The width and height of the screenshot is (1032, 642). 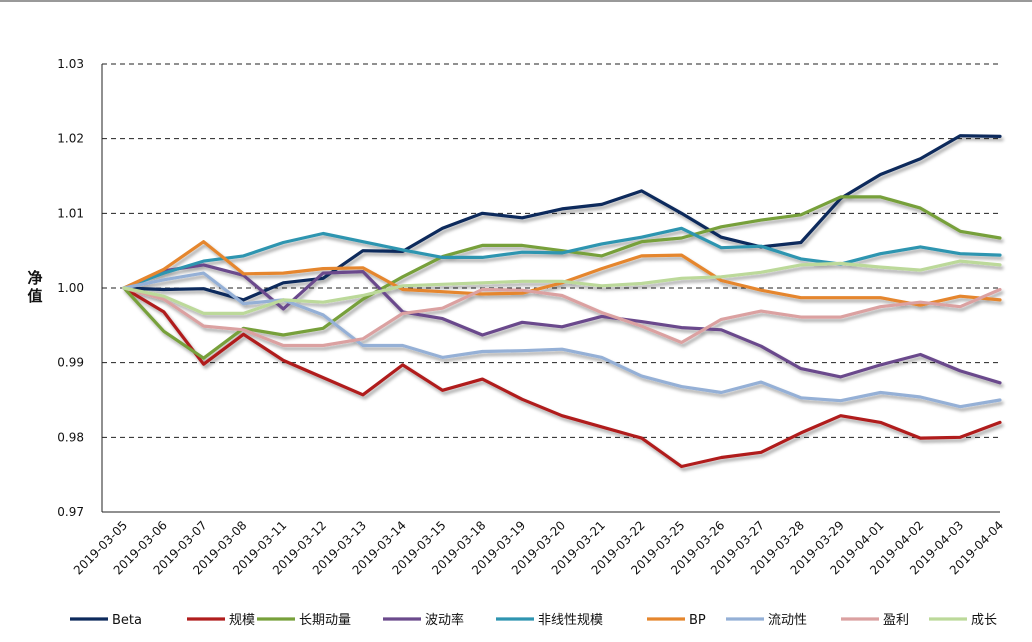 What do you see at coordinates (70, 512) in the screenshot?
I see `y-tick-label: 0.97` at bounding box center [70, 512].